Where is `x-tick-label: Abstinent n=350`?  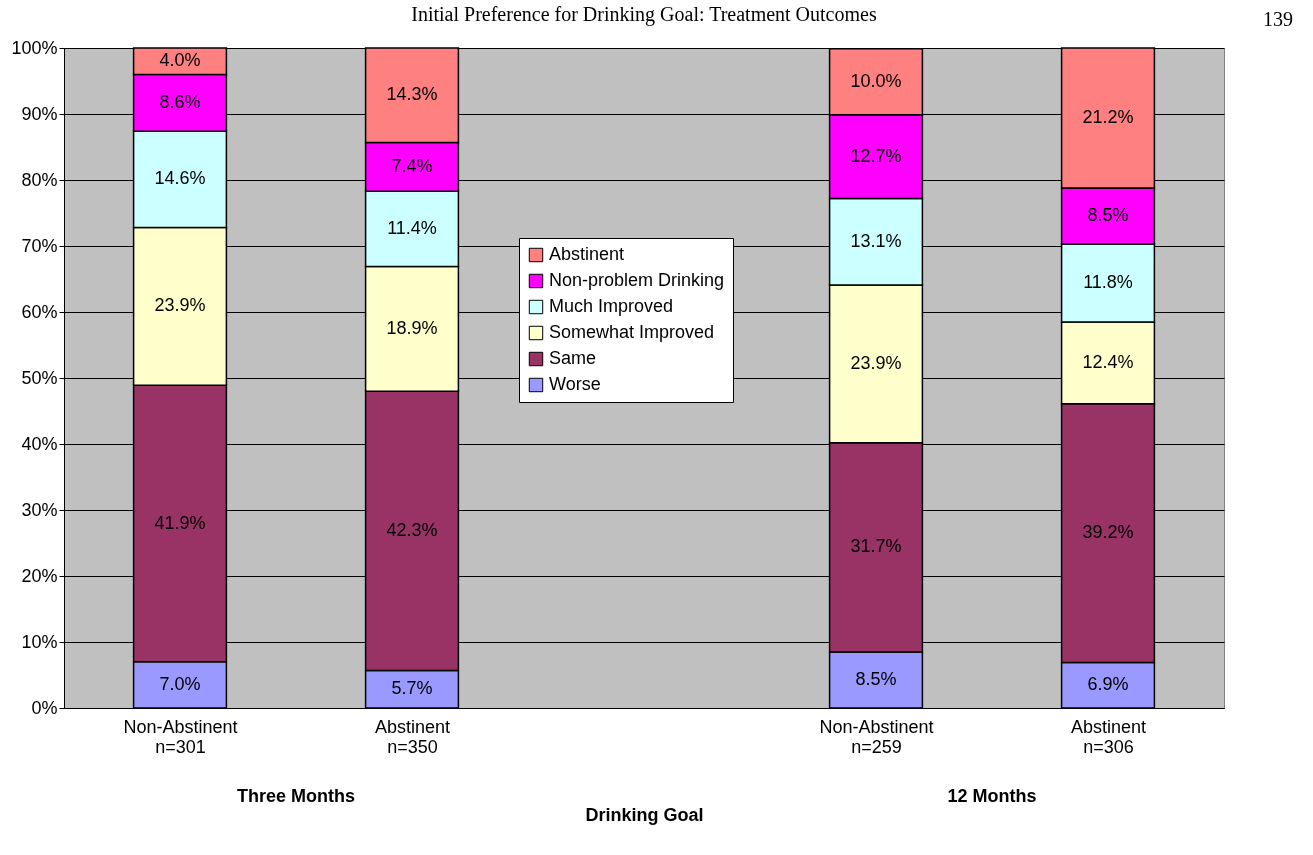 x-tick-label: Abstinent n=350 is located at coordinates (412, 736).